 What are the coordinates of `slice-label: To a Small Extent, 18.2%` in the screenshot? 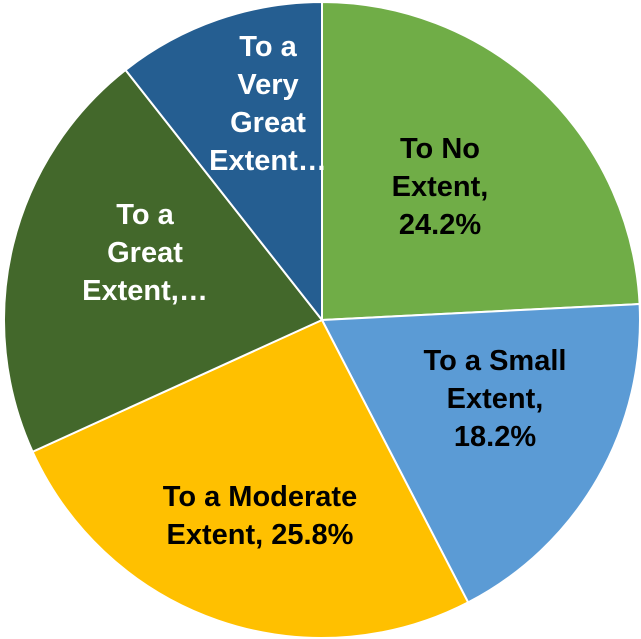 It's located at (495, 399).